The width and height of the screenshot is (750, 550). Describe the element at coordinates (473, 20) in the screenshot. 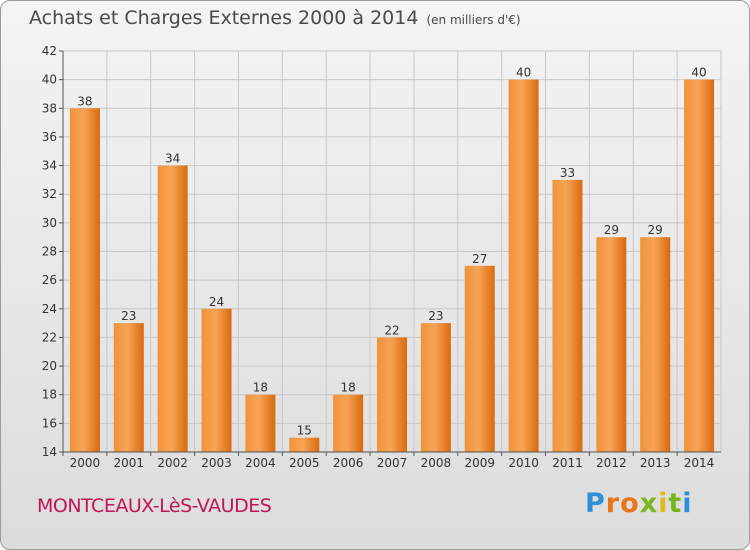

I see `title-unit: (en milliers d'€)` at that location.